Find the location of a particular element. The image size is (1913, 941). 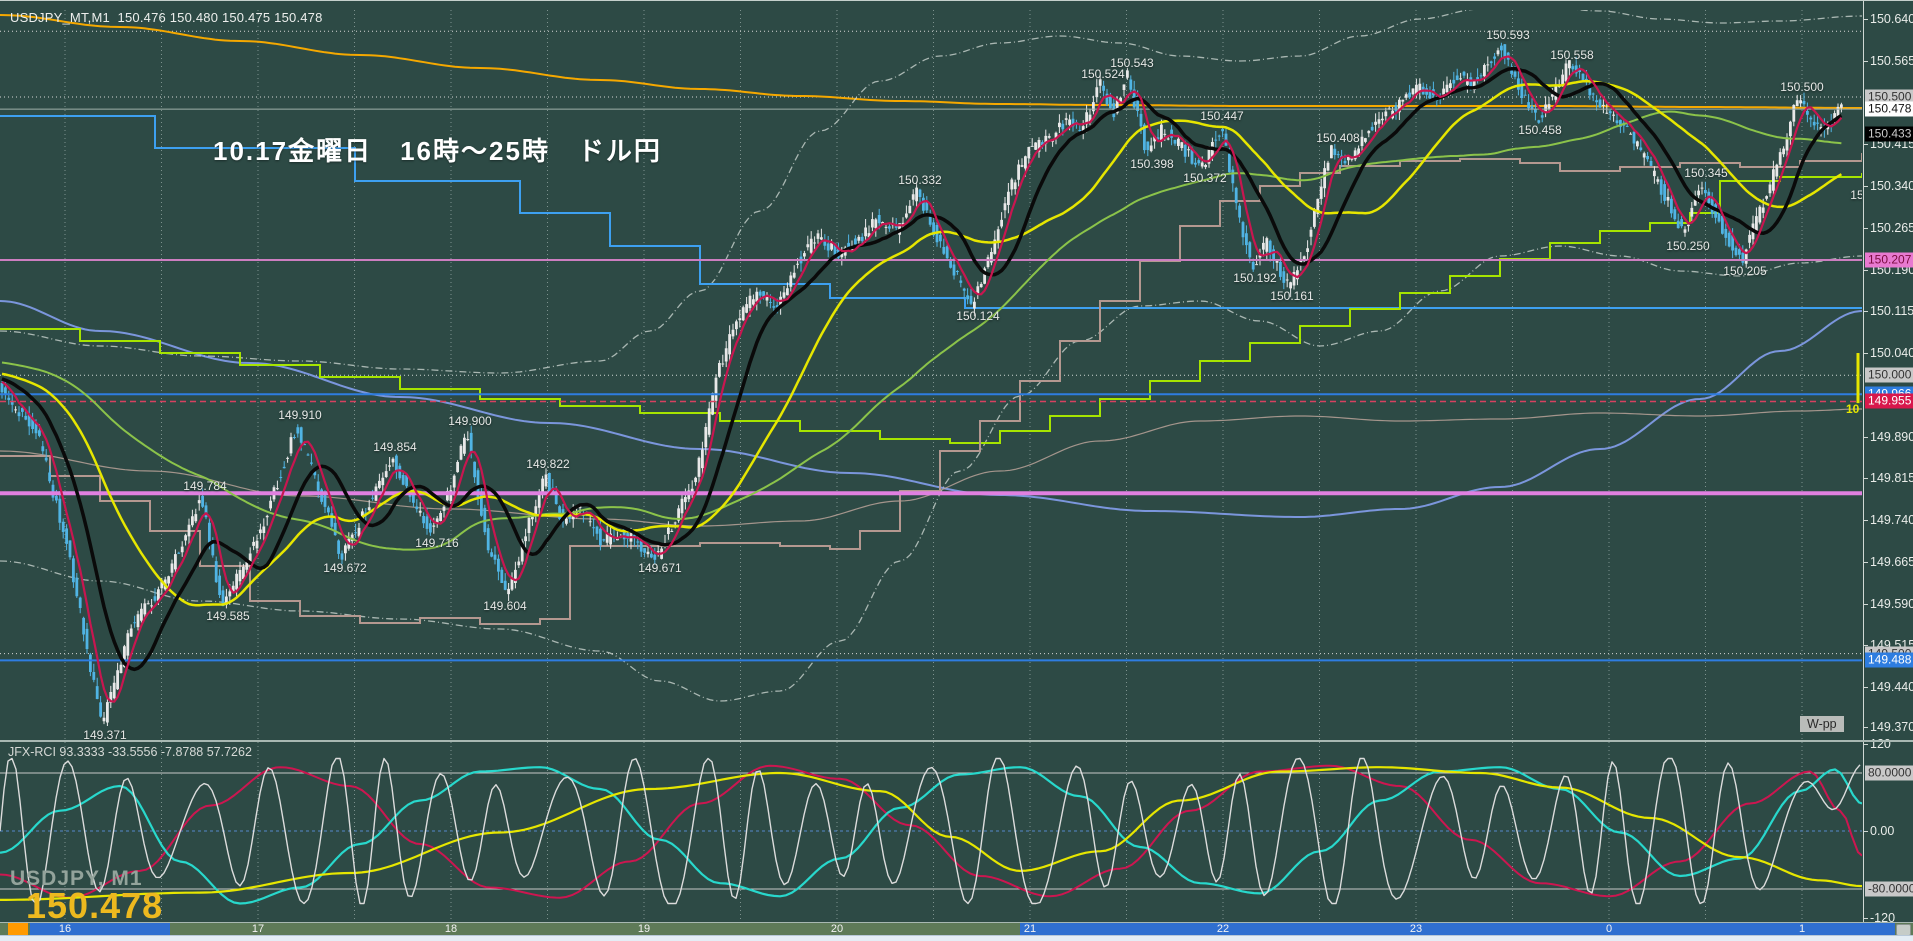

price-badge: 150.207 is located at coordinates (1889, 260).